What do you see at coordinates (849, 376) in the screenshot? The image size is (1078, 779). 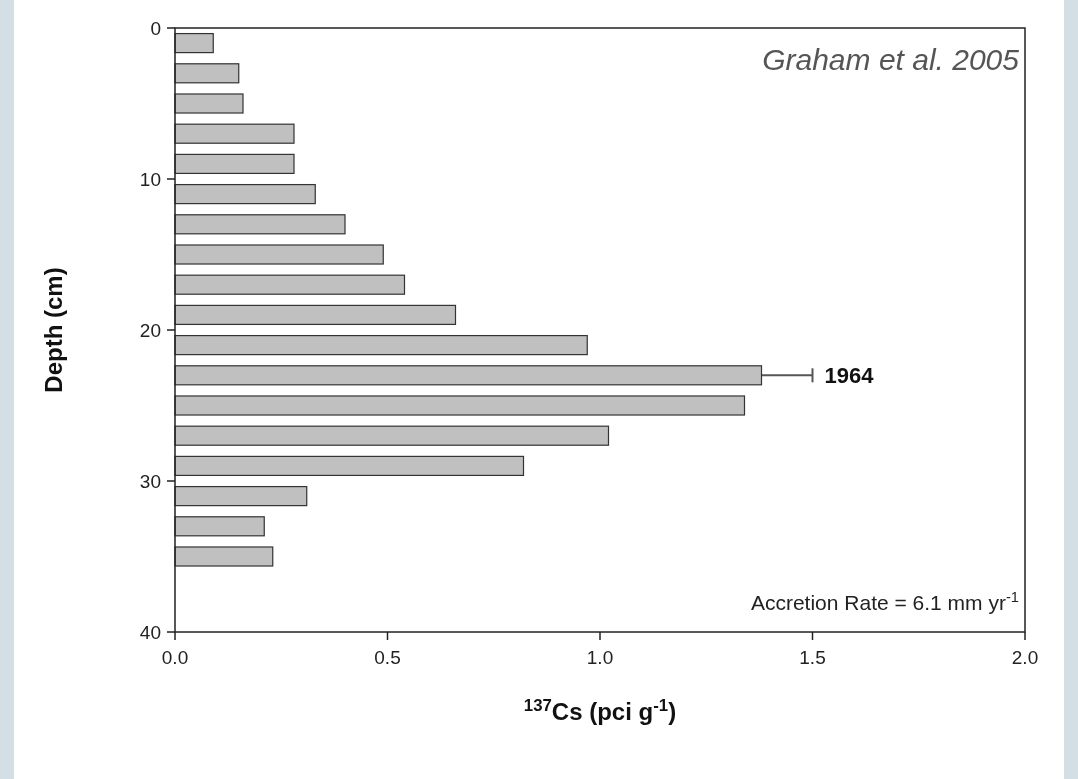 I see `annotation: 1964` at bounding box center [849, 376].